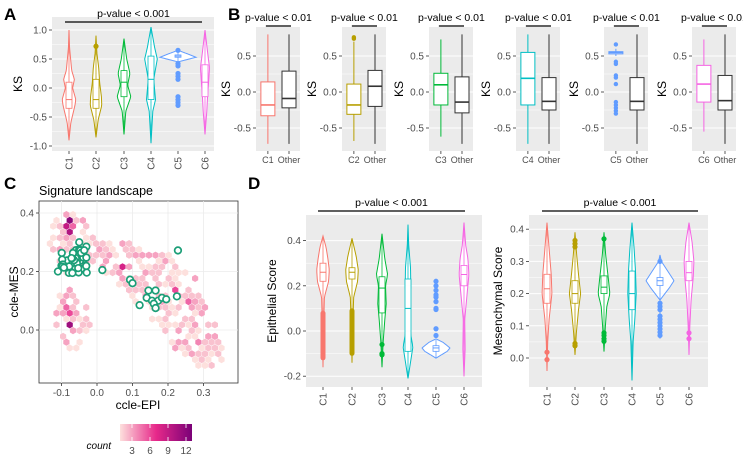 The height and width of the screenshot is (470, 743). I want to click on y-axis-label: KS, so click(18, 84).